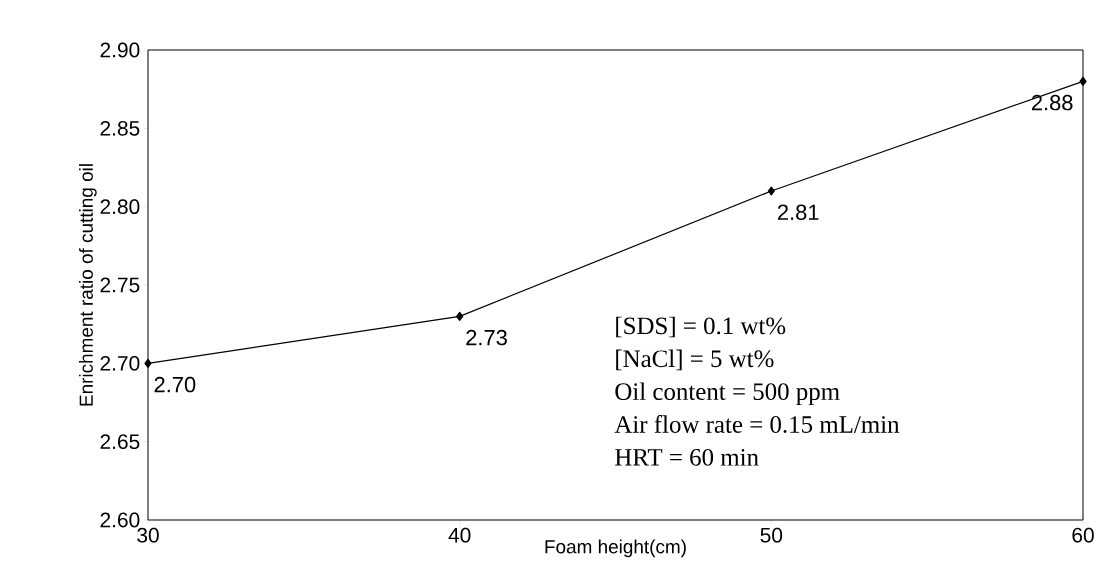  What do you see at coordinates (148, 535) in the screenshot?
I see `x-tick-label: 30` at bounding box center [148, 535].